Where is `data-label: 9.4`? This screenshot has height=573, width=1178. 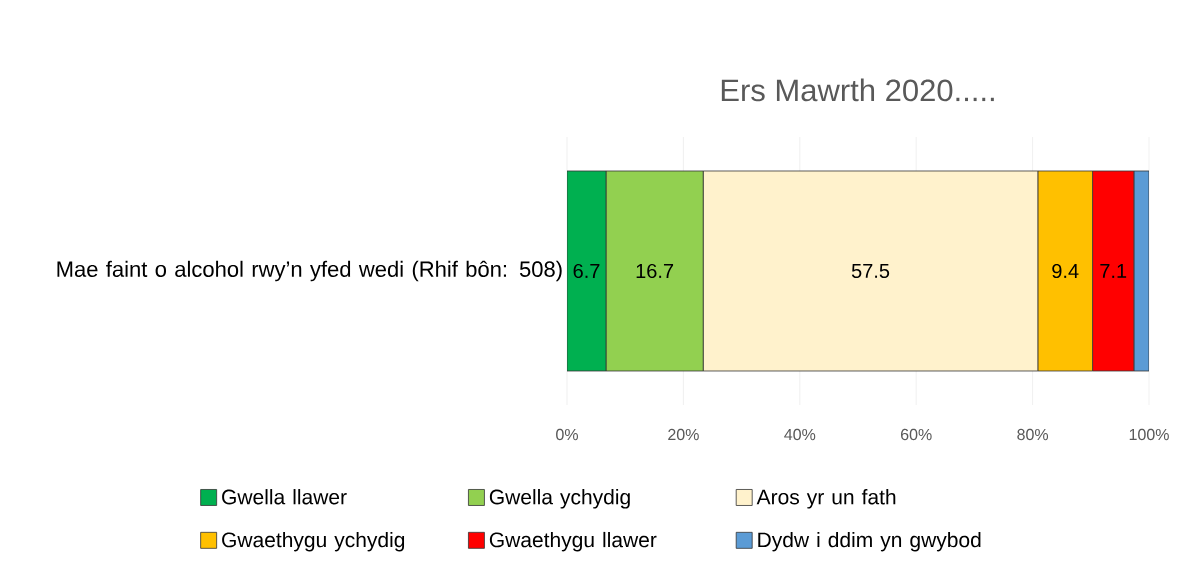 data-label: 9.4 is located at coordinates (1065, 271).